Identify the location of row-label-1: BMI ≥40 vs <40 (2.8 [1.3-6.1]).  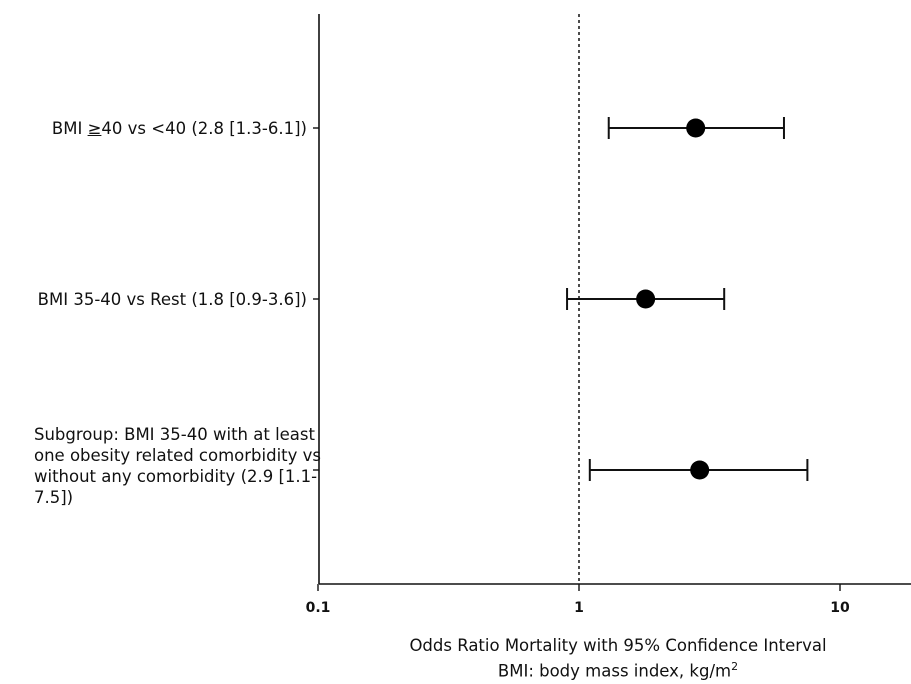
(179, 128).